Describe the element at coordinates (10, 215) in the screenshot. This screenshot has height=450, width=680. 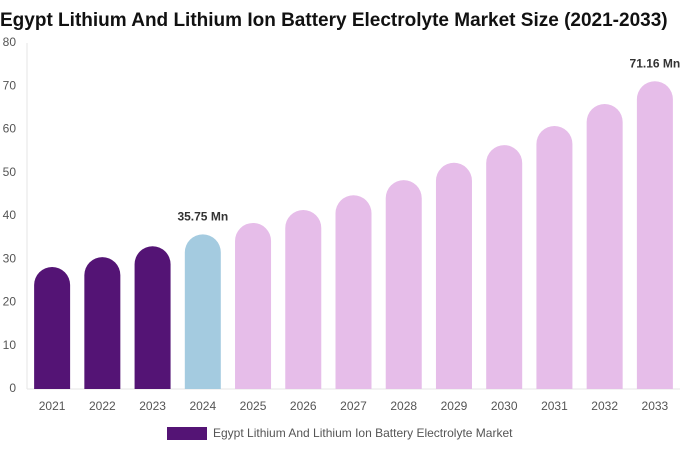
I see `y-tick-label: 40` at that location.